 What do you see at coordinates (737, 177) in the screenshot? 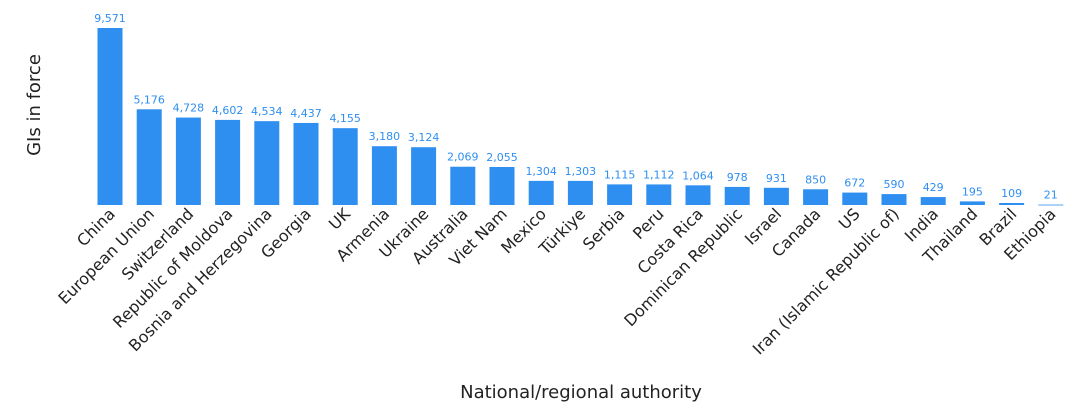
I see `value-label-dominican-republic: 978` at bounding box center [737, 177].